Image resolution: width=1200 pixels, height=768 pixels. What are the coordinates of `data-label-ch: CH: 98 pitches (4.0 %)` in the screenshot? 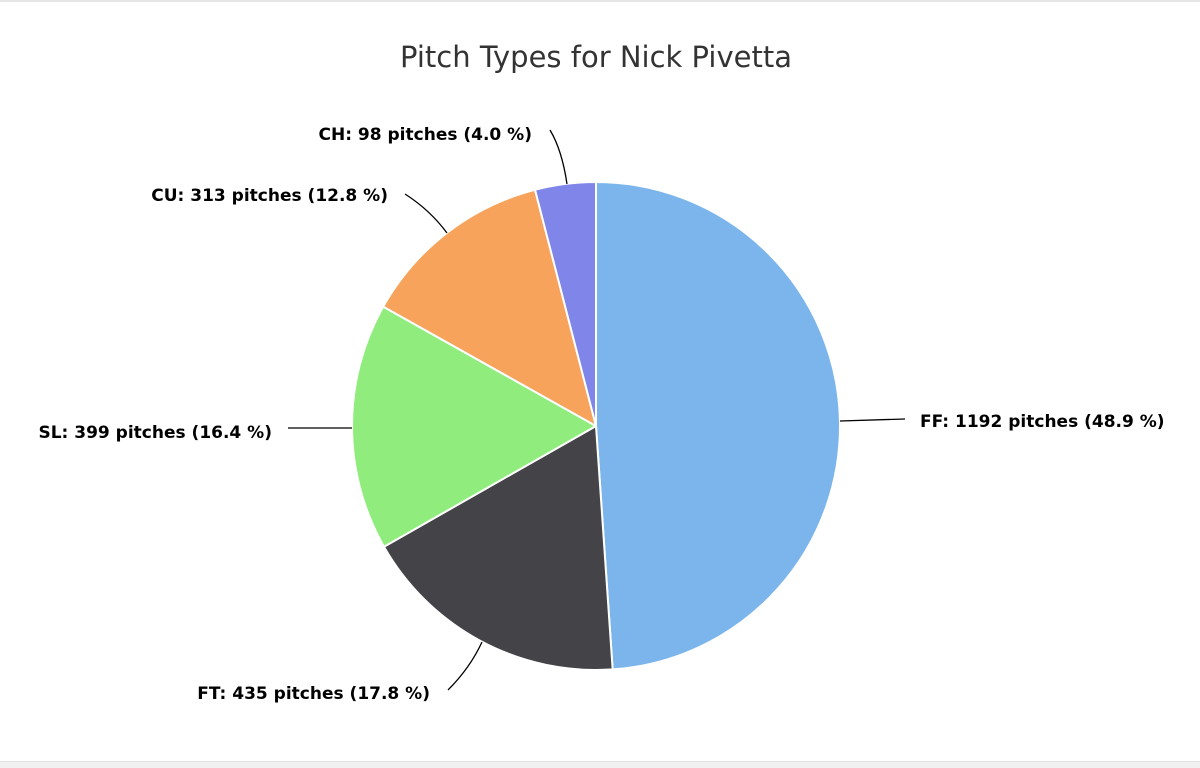 It's located at (425, 135).